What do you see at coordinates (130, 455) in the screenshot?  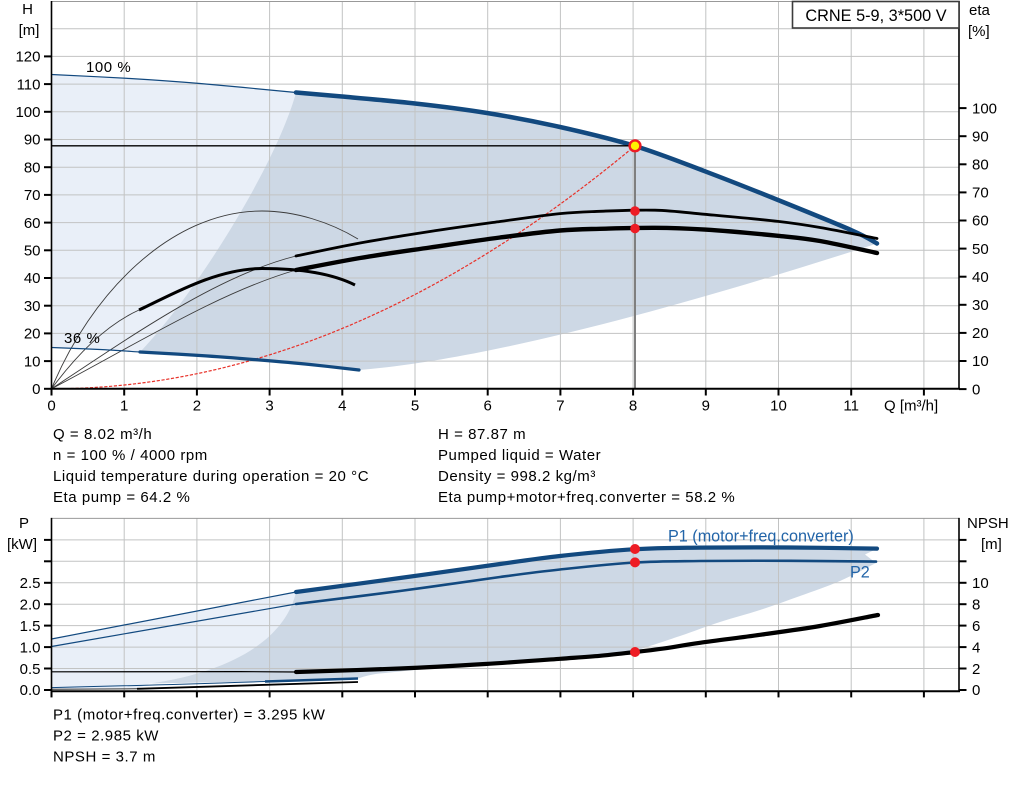 I see `svg-text: n = 100 % / 4000 rpm` at bounding box center [130, 455].